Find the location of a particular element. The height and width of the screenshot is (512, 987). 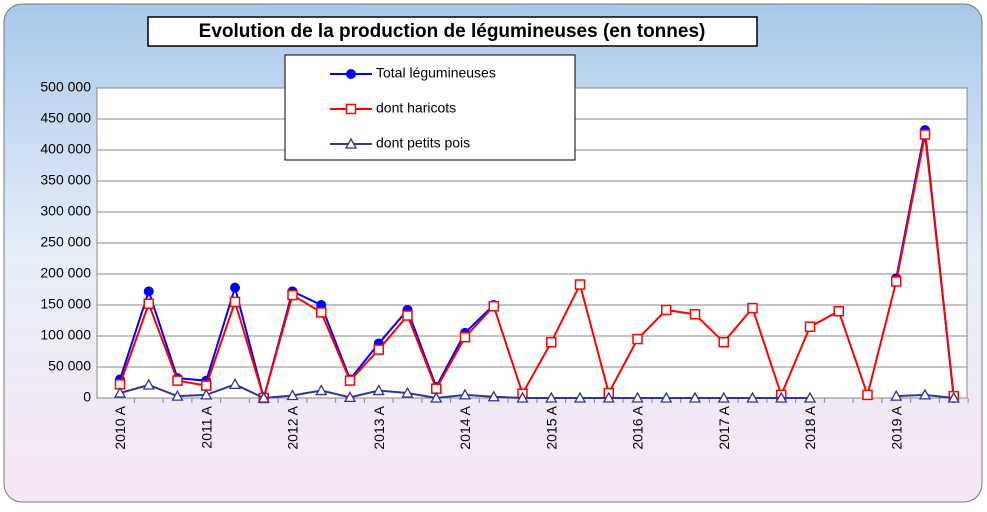

x-tick-label: 2011 A is located at coordinates (206, 426).